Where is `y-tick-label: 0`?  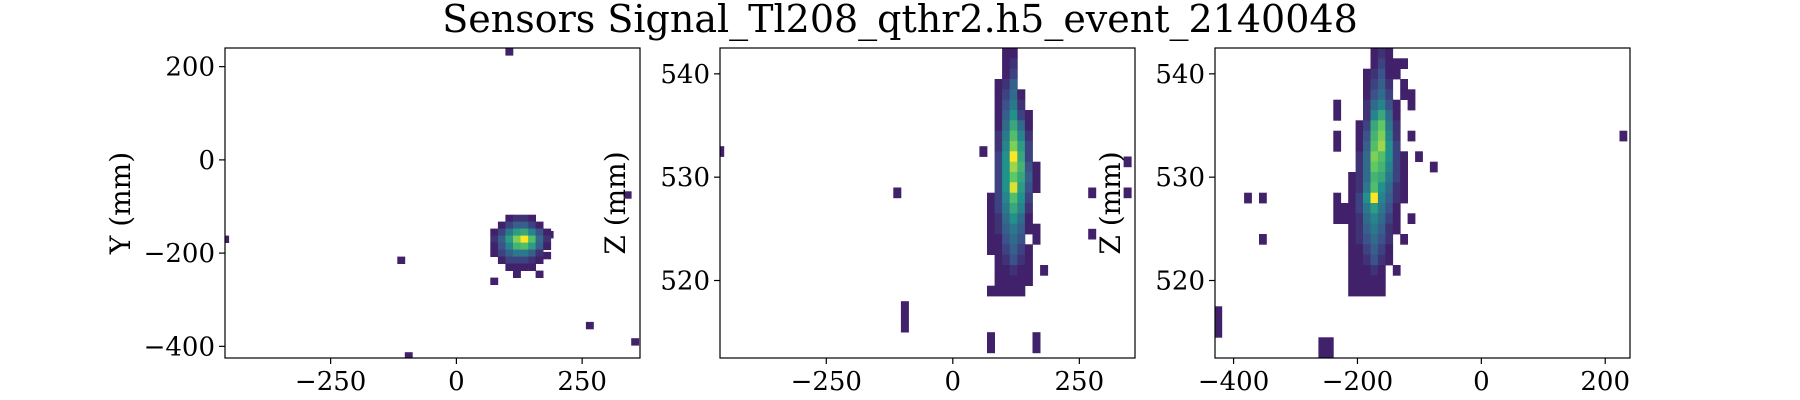 y-tick-label: 0 is located at coordinates (206, 161).